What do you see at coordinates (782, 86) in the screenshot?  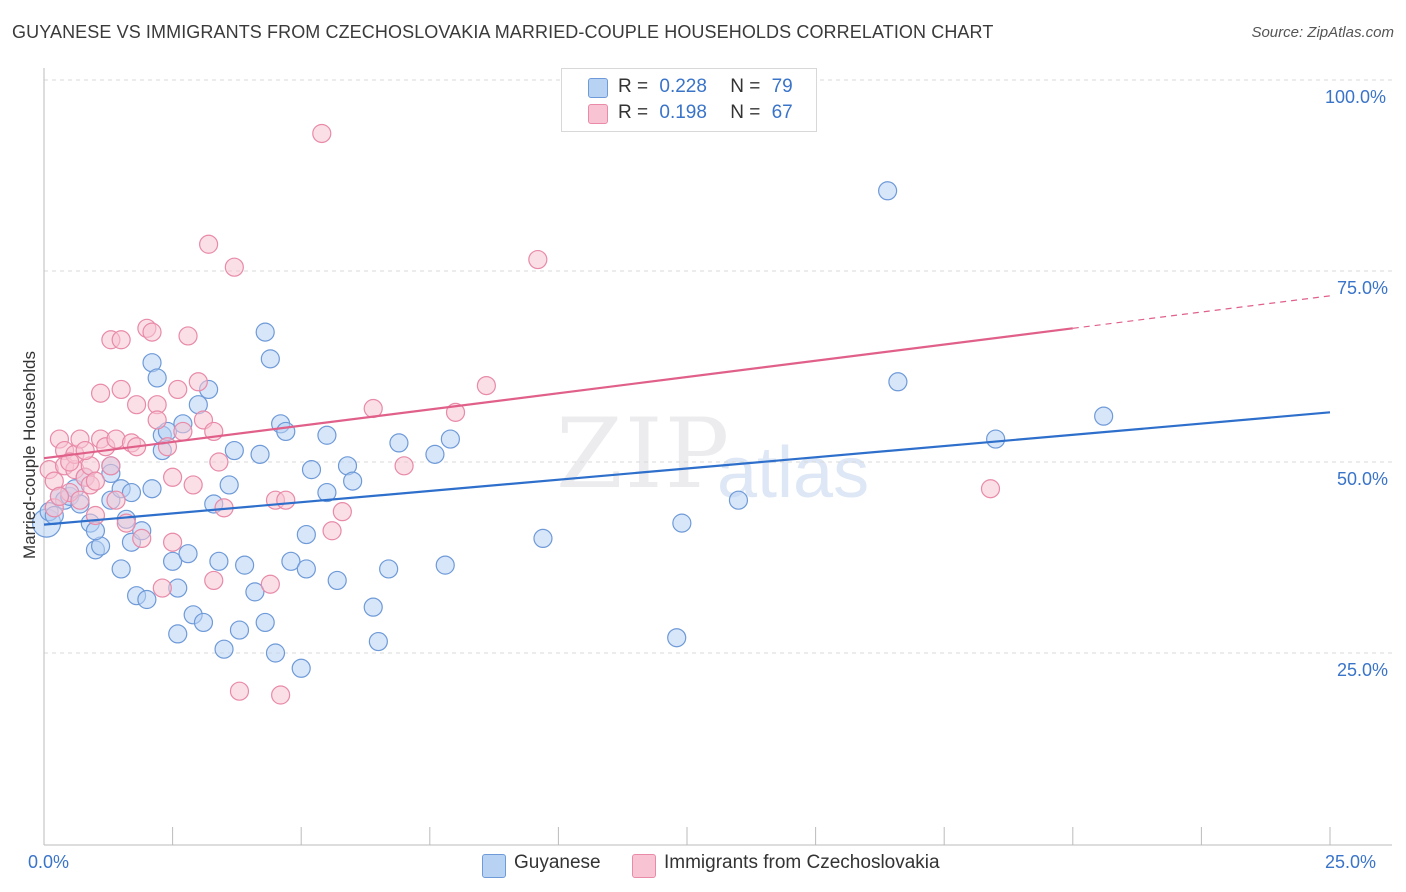 I see `legend-n-value: 79` at bounding box center [782, 86].